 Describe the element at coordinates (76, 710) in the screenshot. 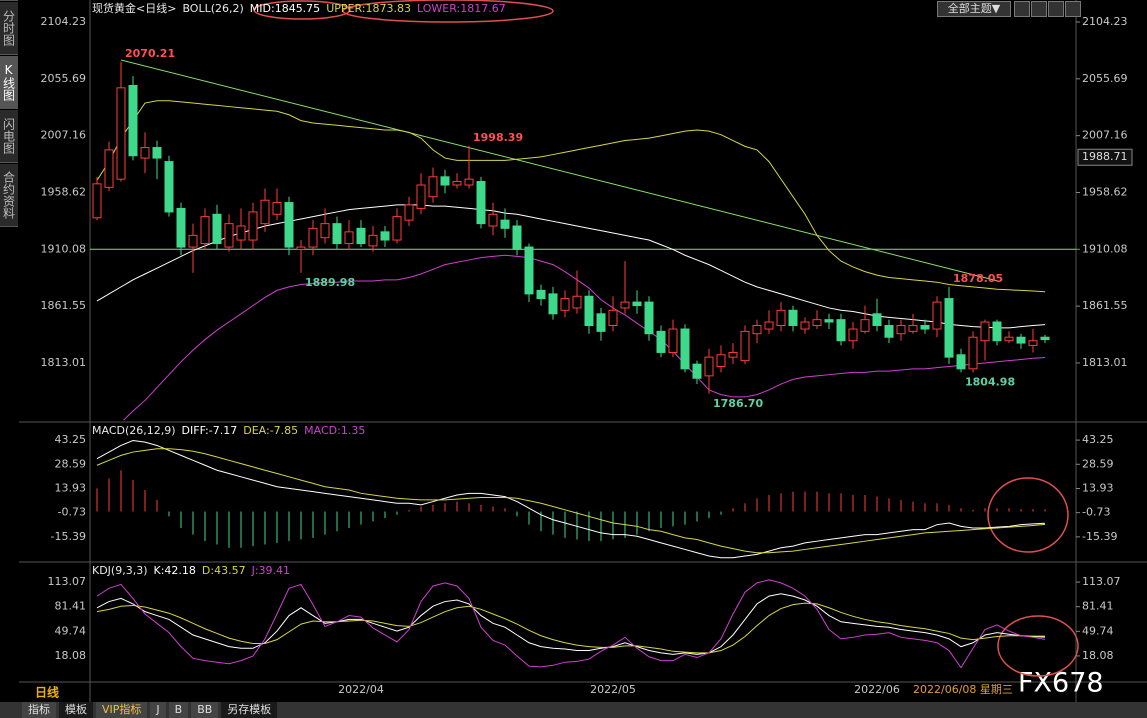

I see `bottom-tab: 模板` at that location.